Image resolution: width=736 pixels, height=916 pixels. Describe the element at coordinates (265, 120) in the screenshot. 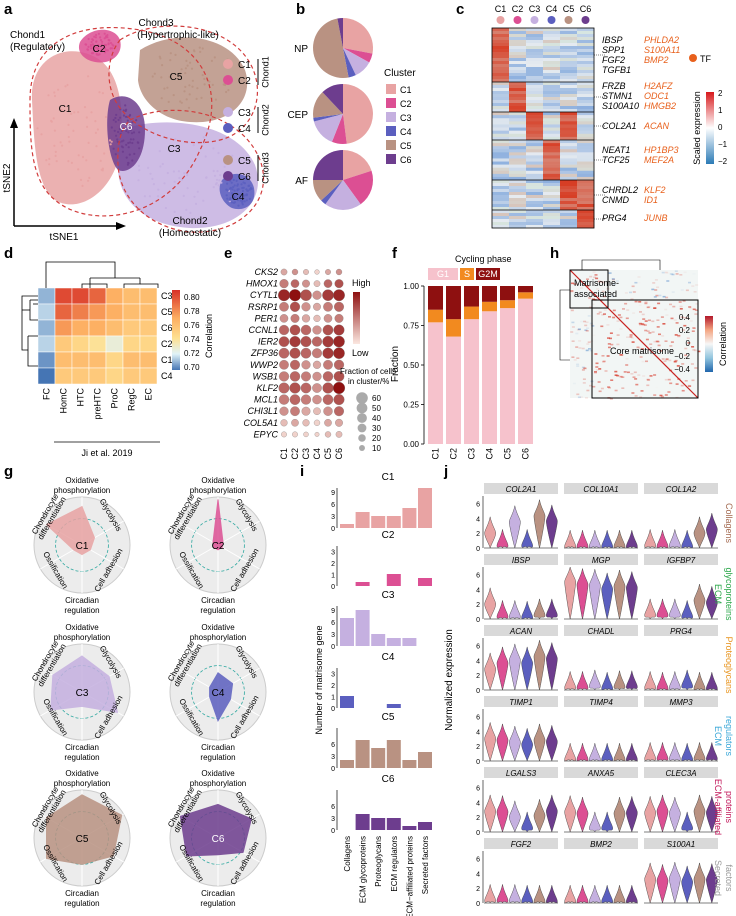

I see `legend-group-label: Chond2` at that location.